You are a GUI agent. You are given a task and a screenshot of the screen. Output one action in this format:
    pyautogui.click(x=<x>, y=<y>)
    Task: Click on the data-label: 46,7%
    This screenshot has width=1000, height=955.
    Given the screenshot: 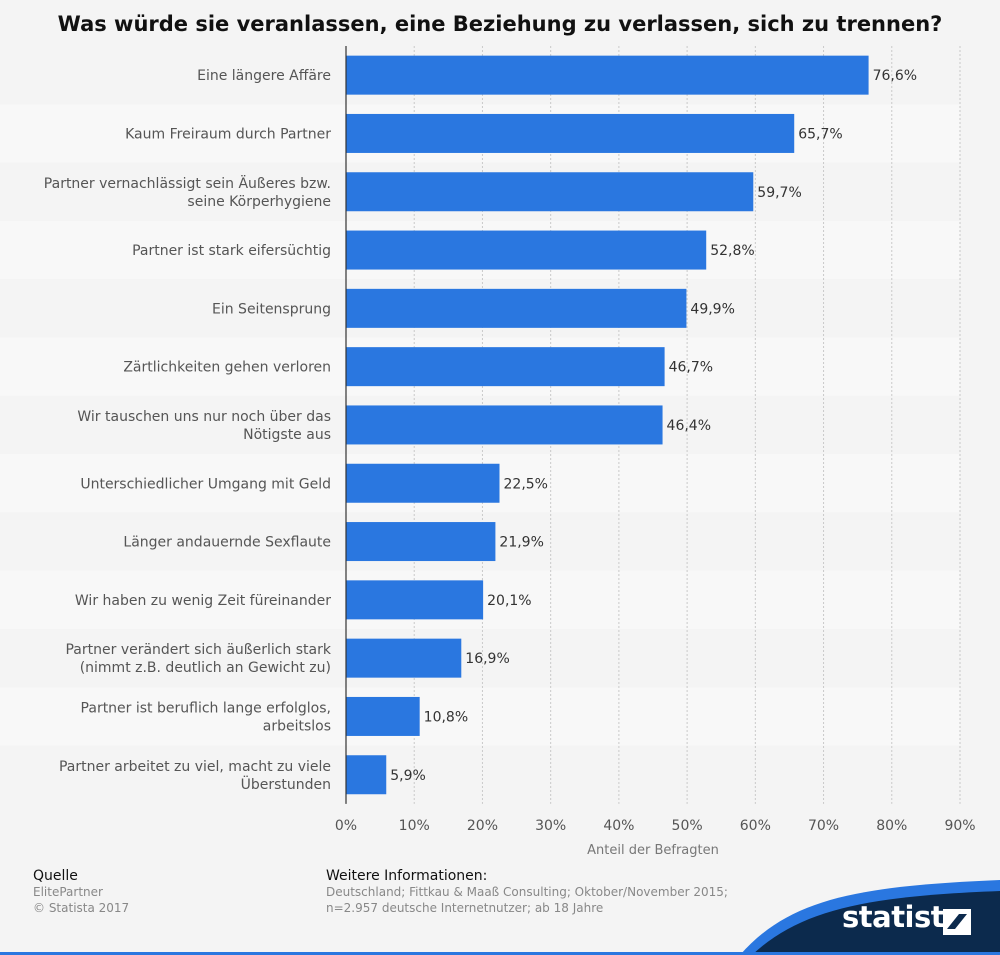 What is the action you would take?
    pyautogui.click(x=691, y=368)
    